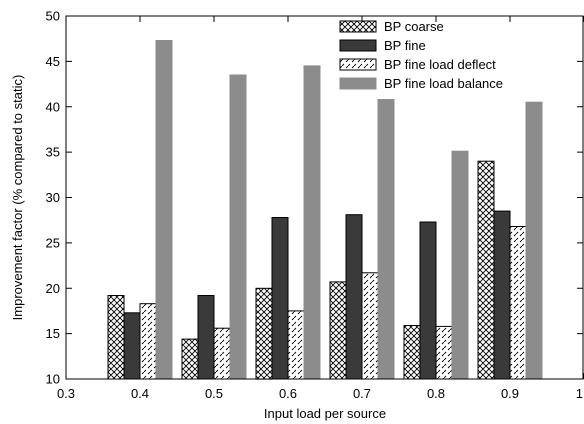 This screenshot has width=584, height=424. Describe the element at coordinates (362, 393) in the screenshot. I see `x-tick-label: 0.7` at that location.